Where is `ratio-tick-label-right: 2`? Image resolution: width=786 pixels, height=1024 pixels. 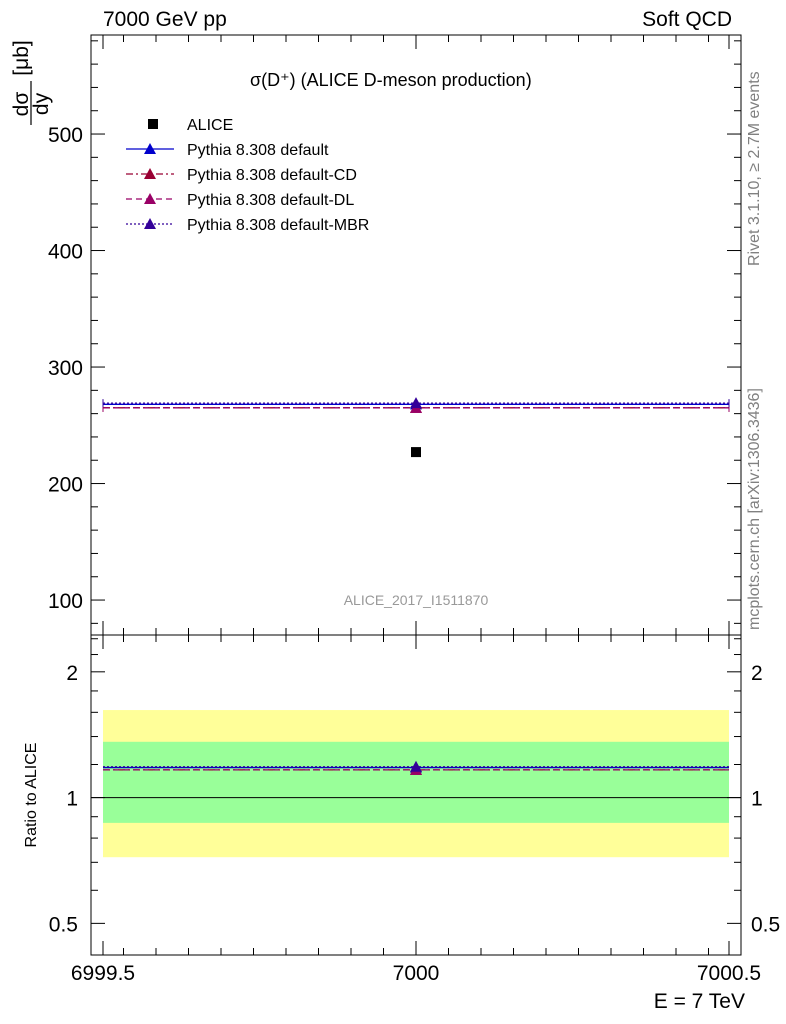 ratio-tick-label-right: 2 is located at coordinates (757, 673).